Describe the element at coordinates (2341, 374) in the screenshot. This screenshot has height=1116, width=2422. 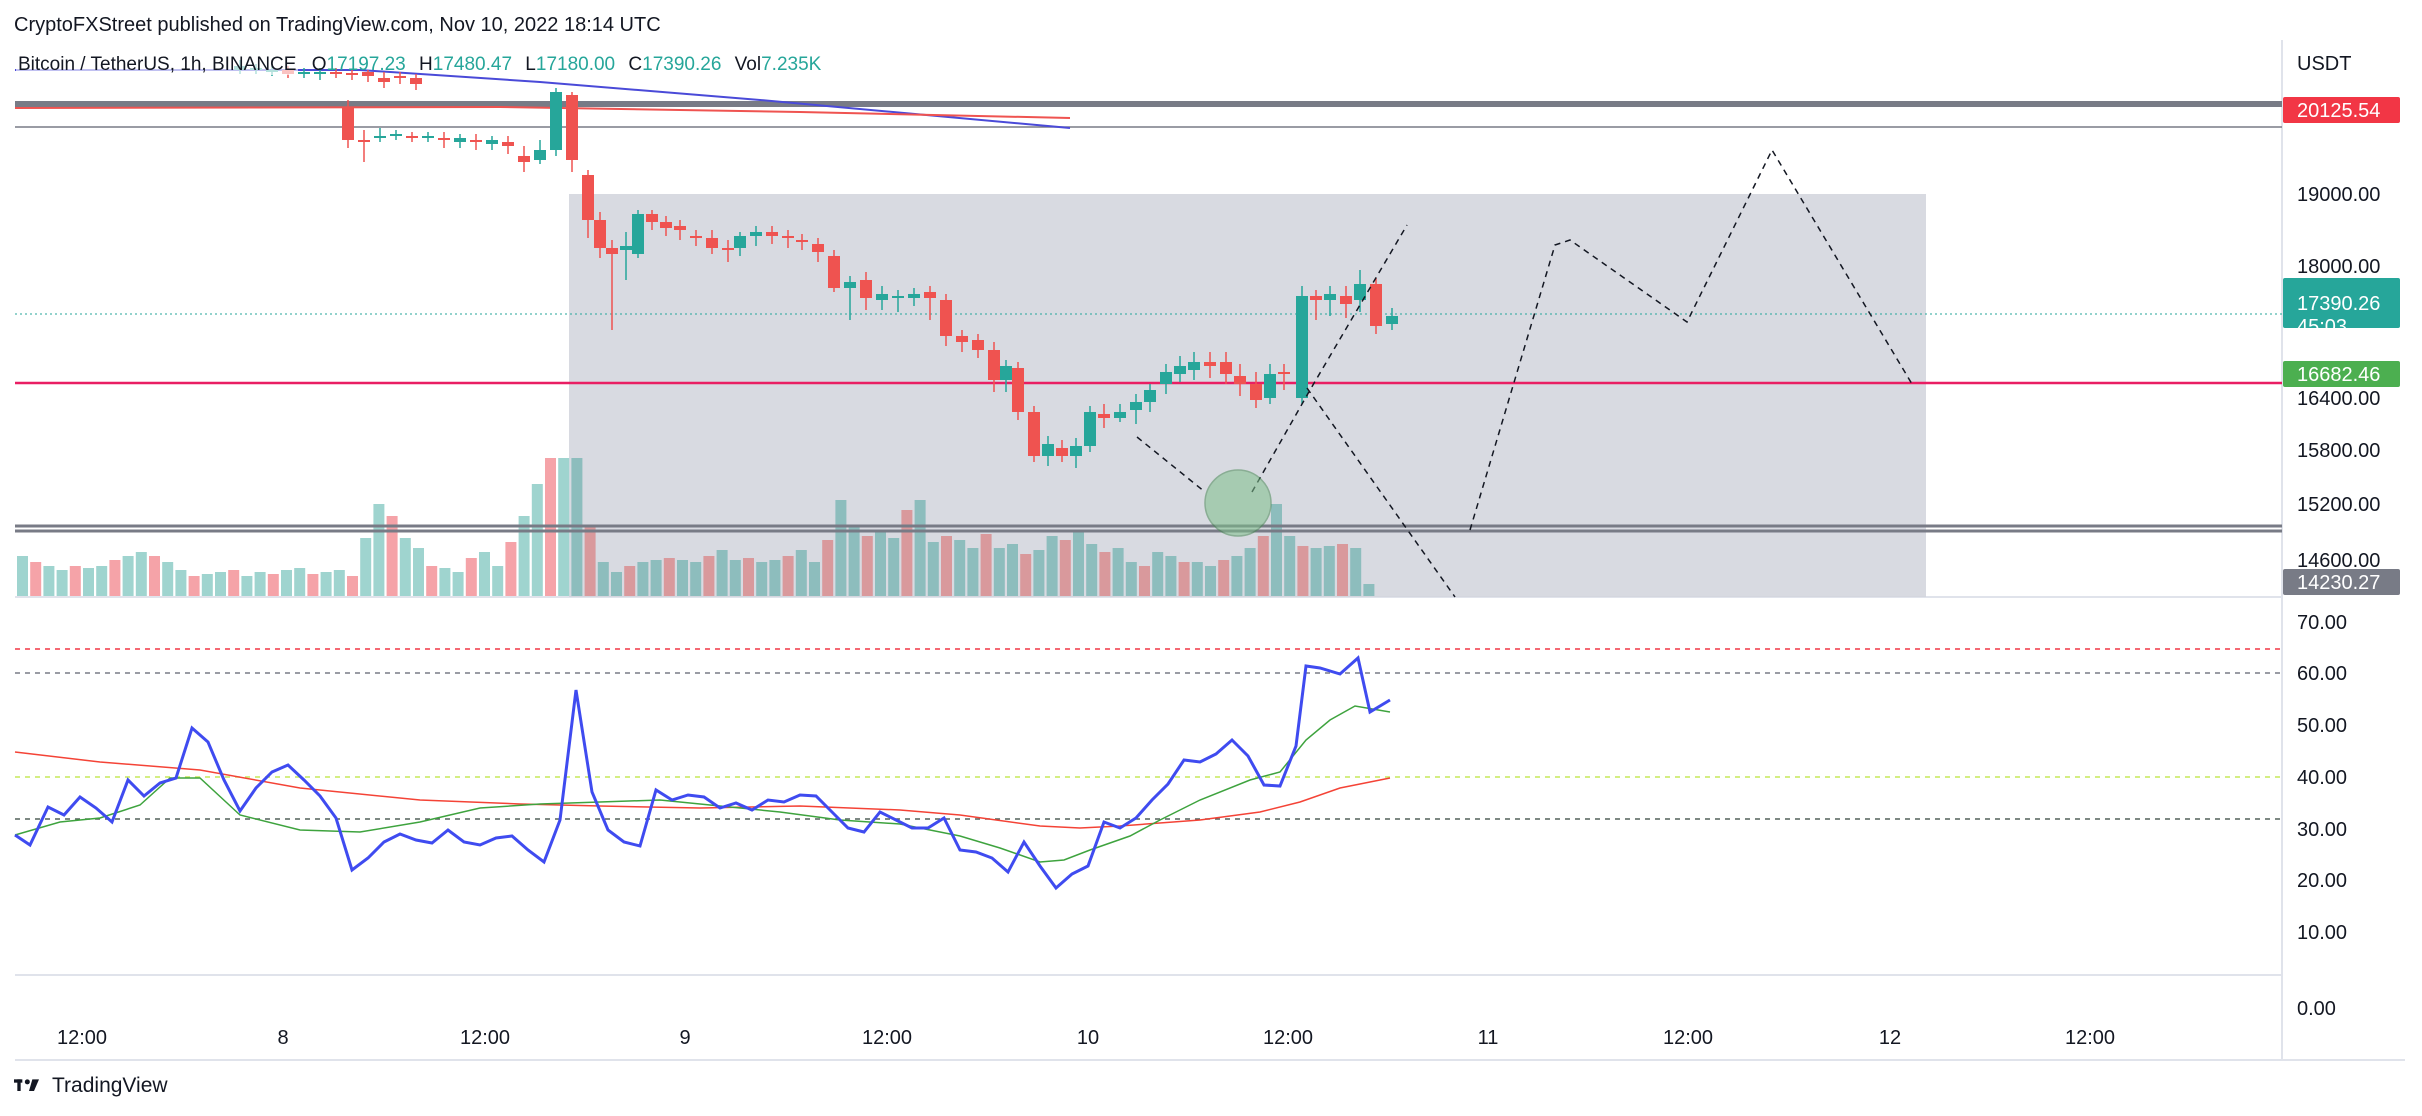
I see `price-tag: 16682.46` at that location.